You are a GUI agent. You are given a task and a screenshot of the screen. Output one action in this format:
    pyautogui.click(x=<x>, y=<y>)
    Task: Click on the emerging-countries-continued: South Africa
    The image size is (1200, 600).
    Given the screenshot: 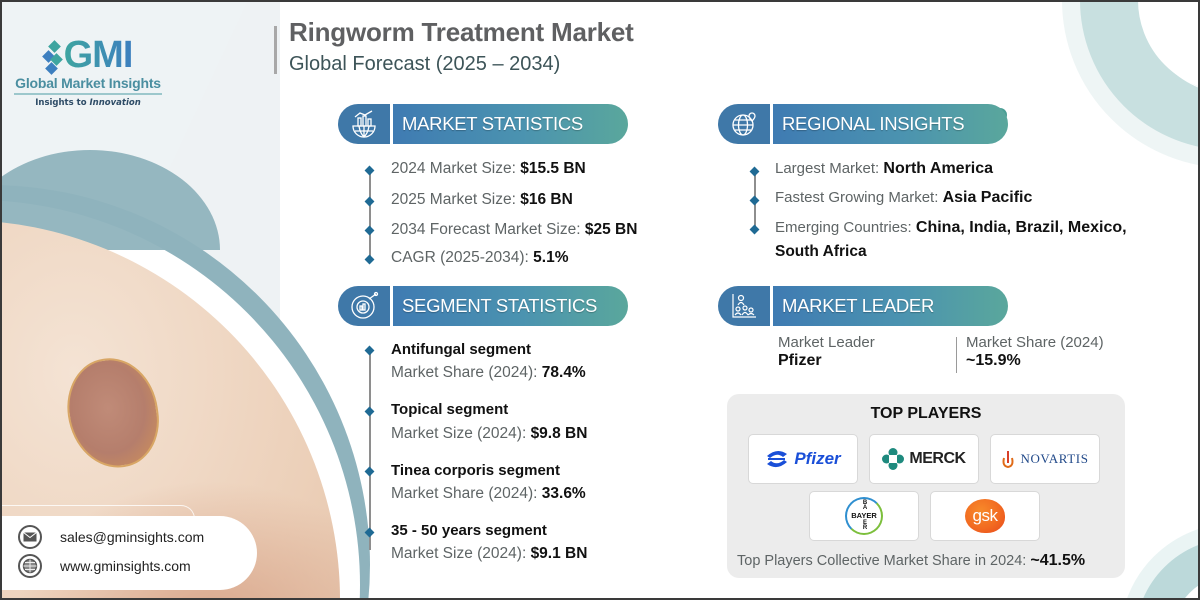 What is the action you would take?
    pyautogui.click(x=821, y=251)
    